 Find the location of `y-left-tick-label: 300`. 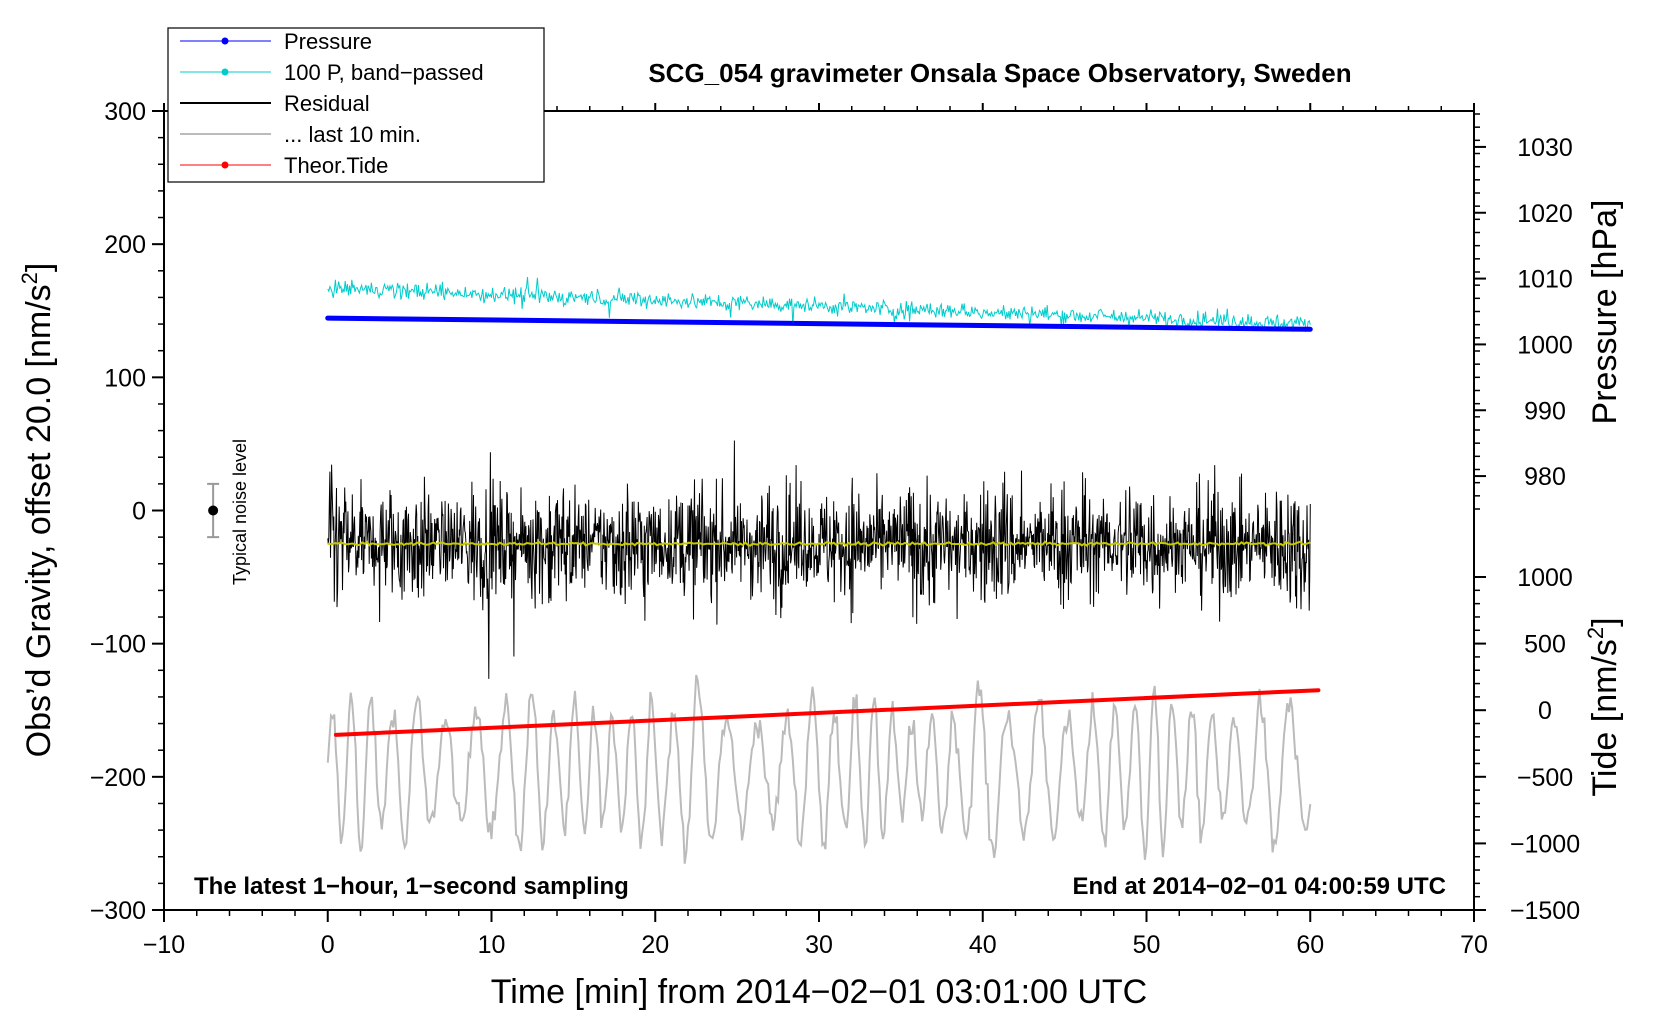

y-left-tick-label: 300 is located at coordinates (125, 112).